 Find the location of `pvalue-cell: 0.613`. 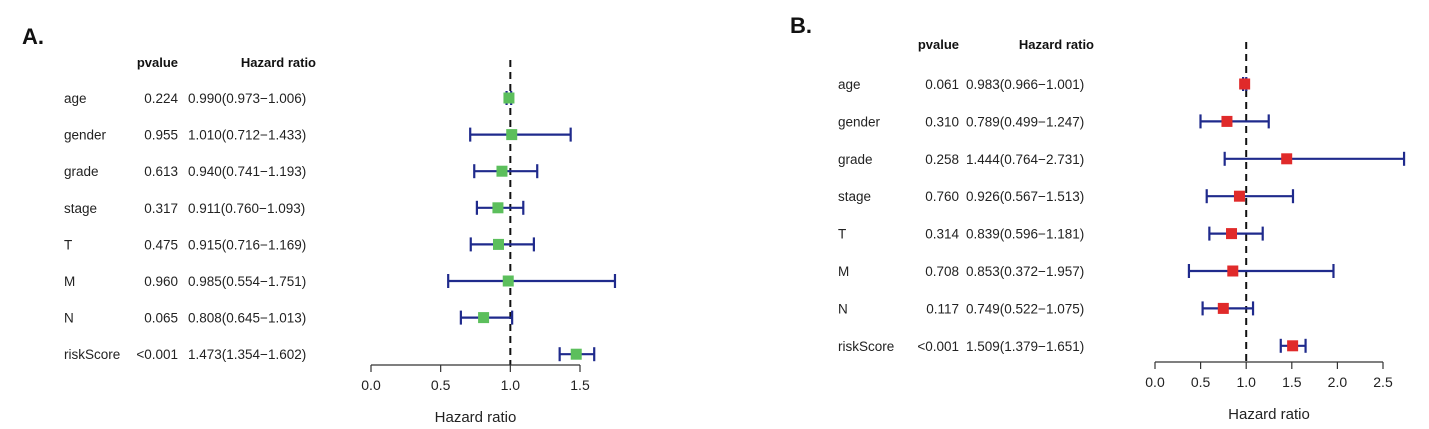

pvalue-cell: 0.613 is located at coordinates (161, 171).